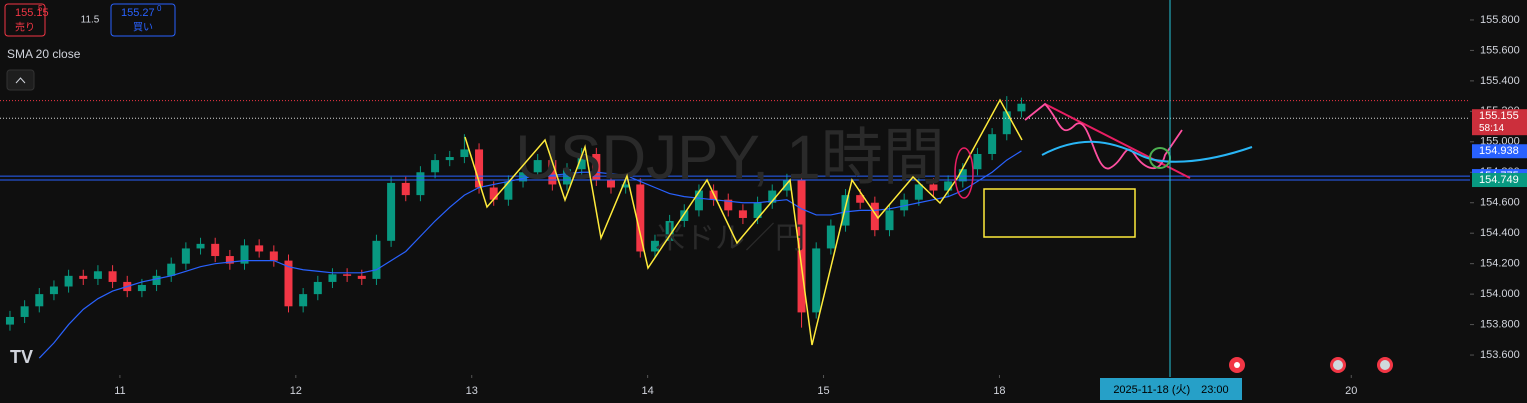  I want to click on buy-button, so click(143, 20).